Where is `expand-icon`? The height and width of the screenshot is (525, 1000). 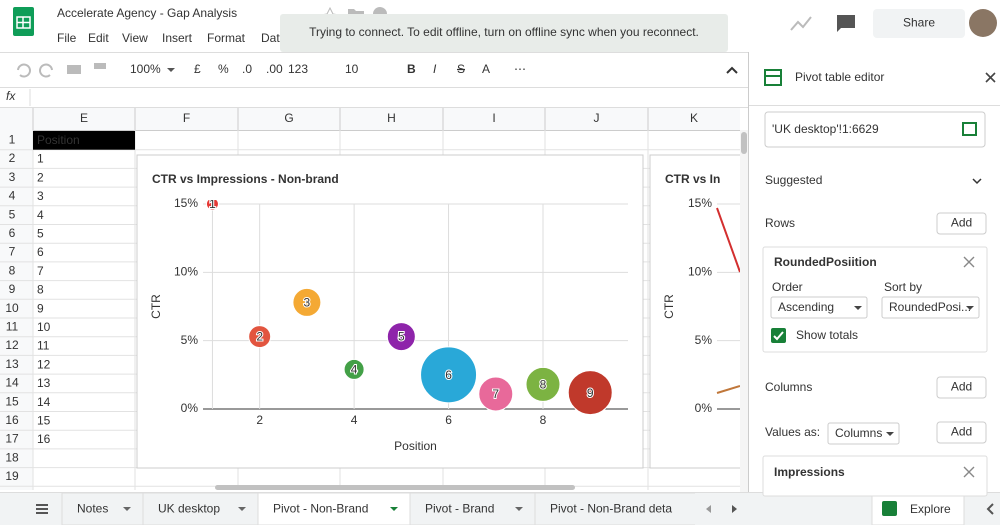
expand-icon is located at coordinates (977, 181).